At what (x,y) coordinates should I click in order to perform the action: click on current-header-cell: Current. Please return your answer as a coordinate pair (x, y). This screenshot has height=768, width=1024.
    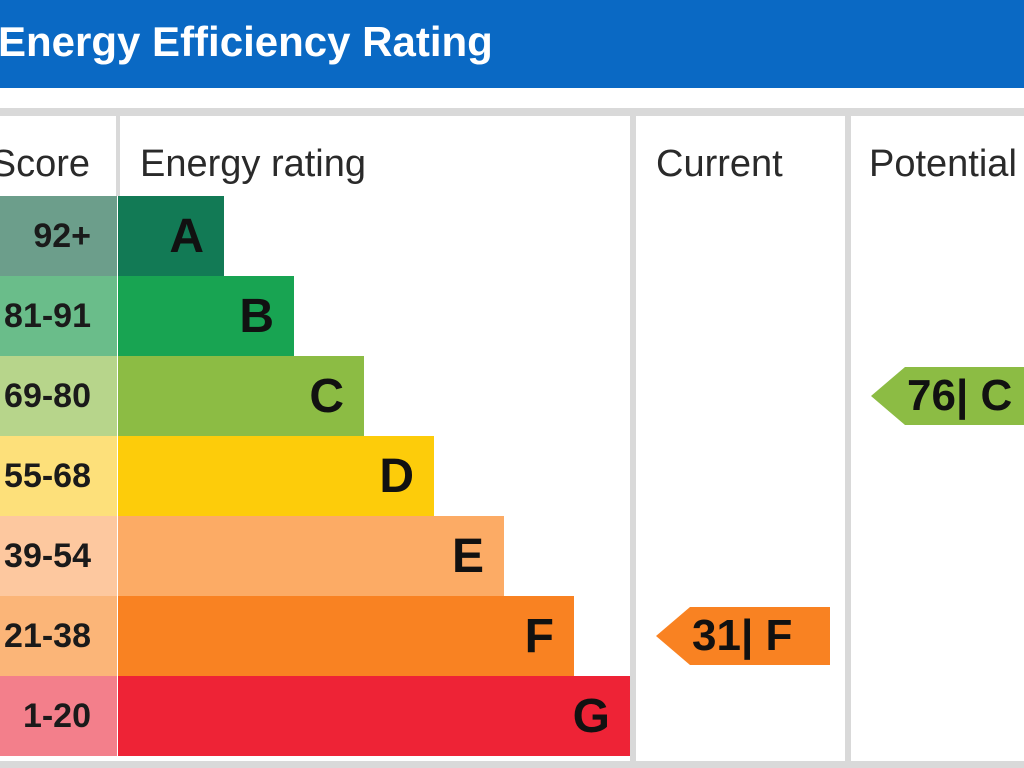
    Looking at the image, I should click on (740, 156).